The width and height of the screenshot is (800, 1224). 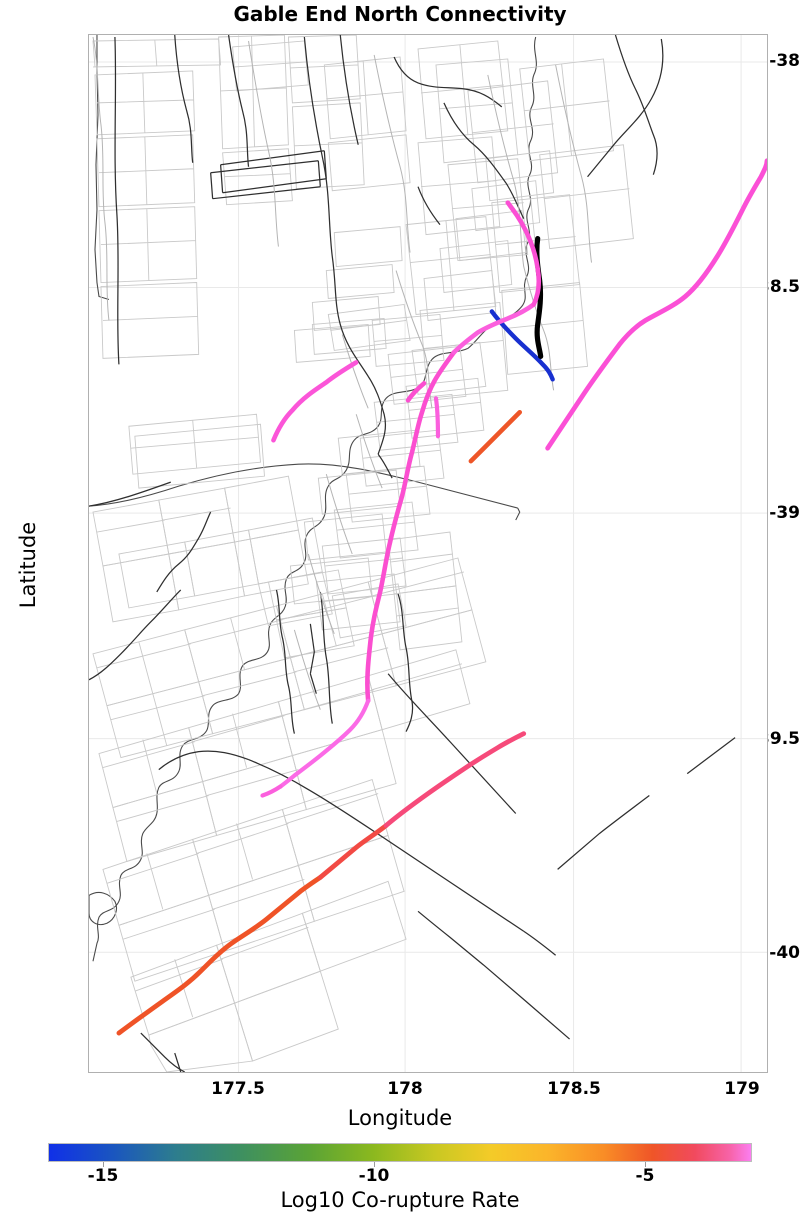 What do you see at coordinates (353, 851) in the screenshot?
I see `fault-section-red-sw-mid` at bounding box center [353, 851].